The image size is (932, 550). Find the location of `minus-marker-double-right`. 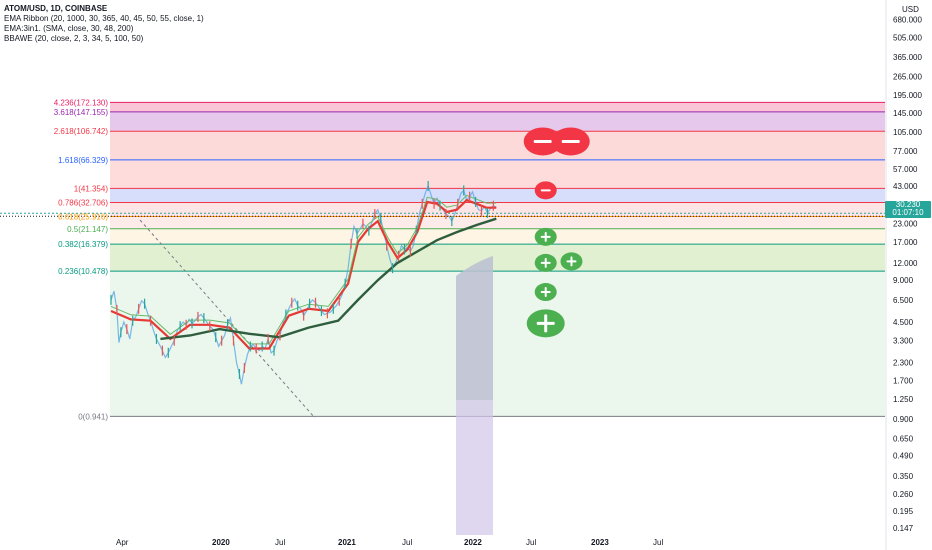

minus-marker-double-right is located at coordinates (570, 141).